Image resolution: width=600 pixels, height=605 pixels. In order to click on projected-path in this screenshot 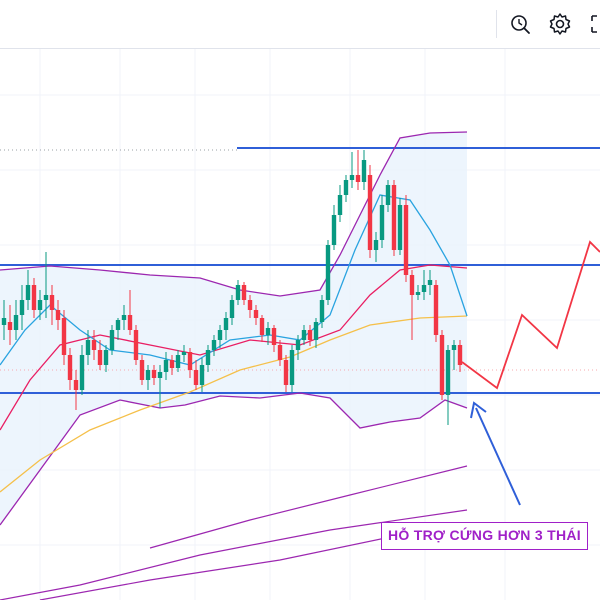, I will do `click(530, 315)`.